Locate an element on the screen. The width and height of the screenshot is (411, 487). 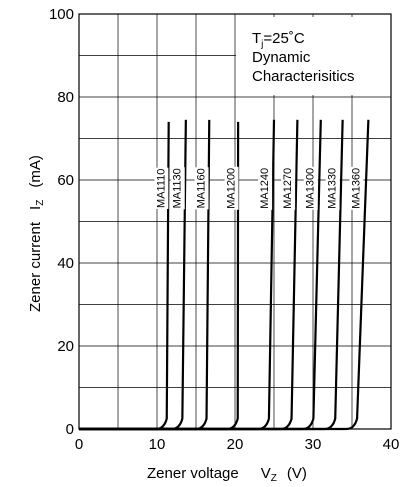
y-tick-label: 0 is located at coordinates (70, 429).